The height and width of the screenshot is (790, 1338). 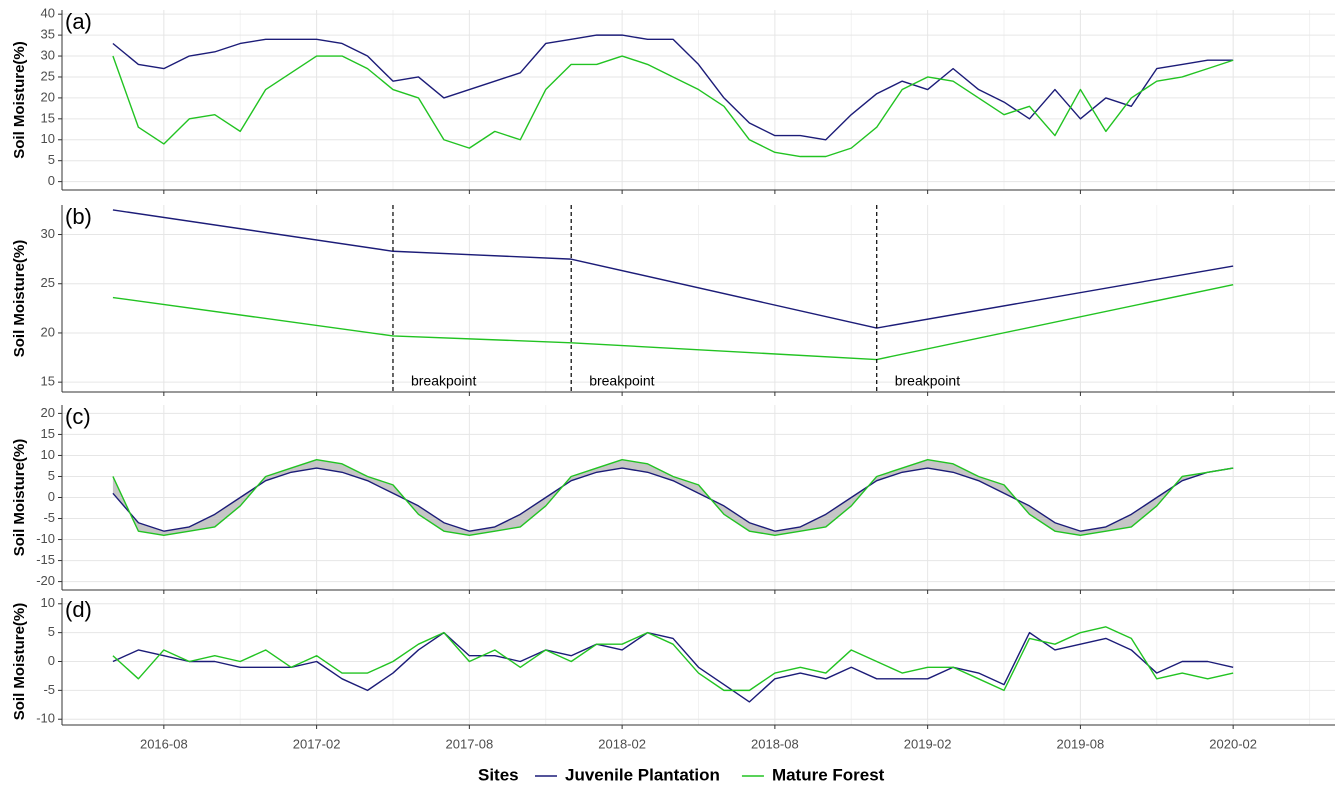 I want to click on difference-band, so click(x=673, y=497).